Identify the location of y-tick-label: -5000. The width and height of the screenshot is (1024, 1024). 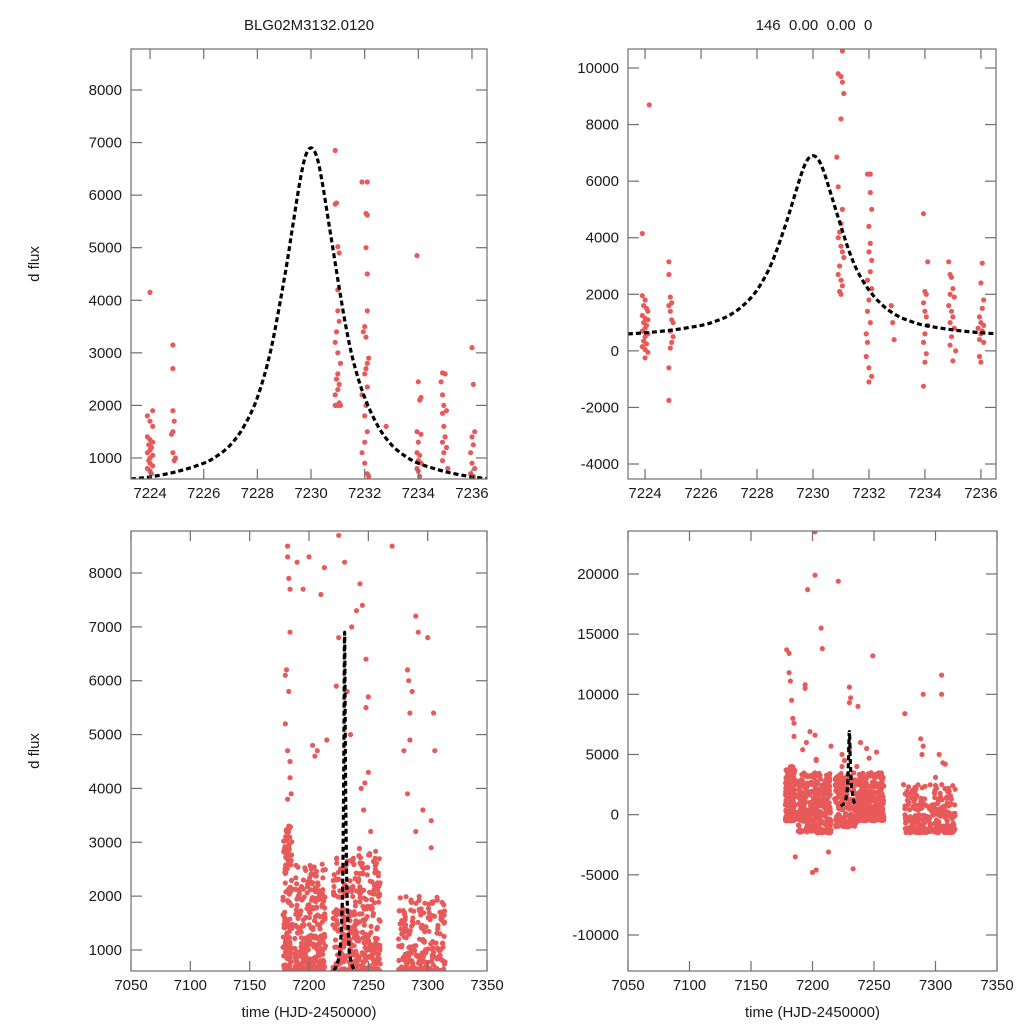
(600, 875).